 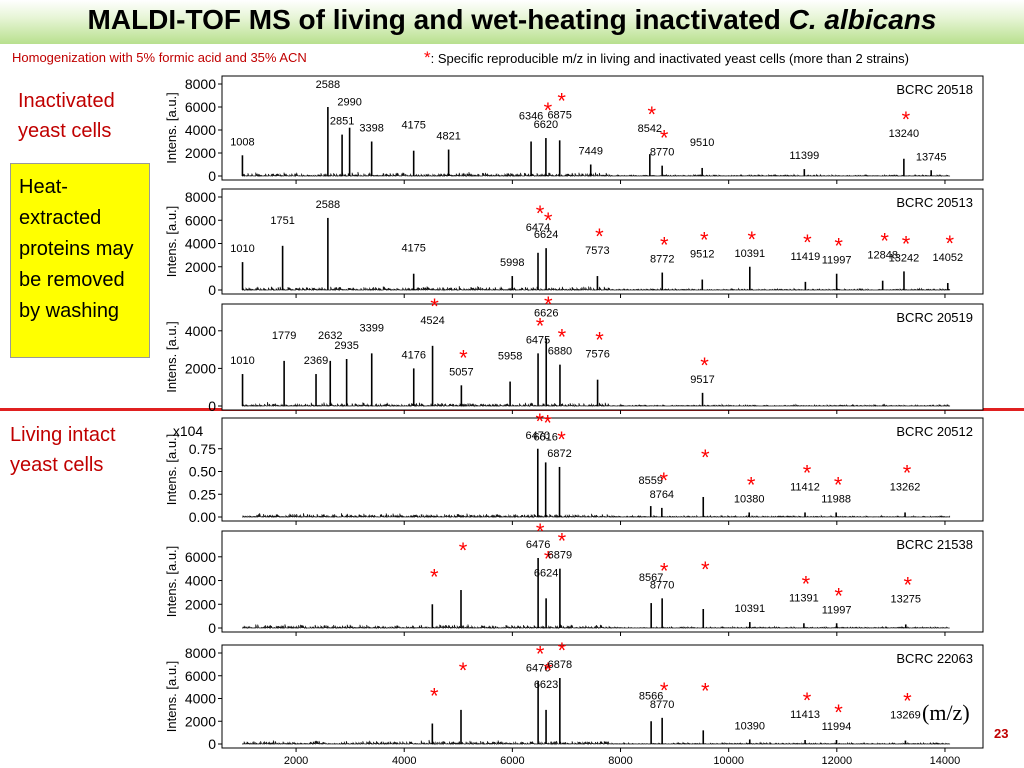 I want to click on peak-label: 6878, so click(x=560, y=665).